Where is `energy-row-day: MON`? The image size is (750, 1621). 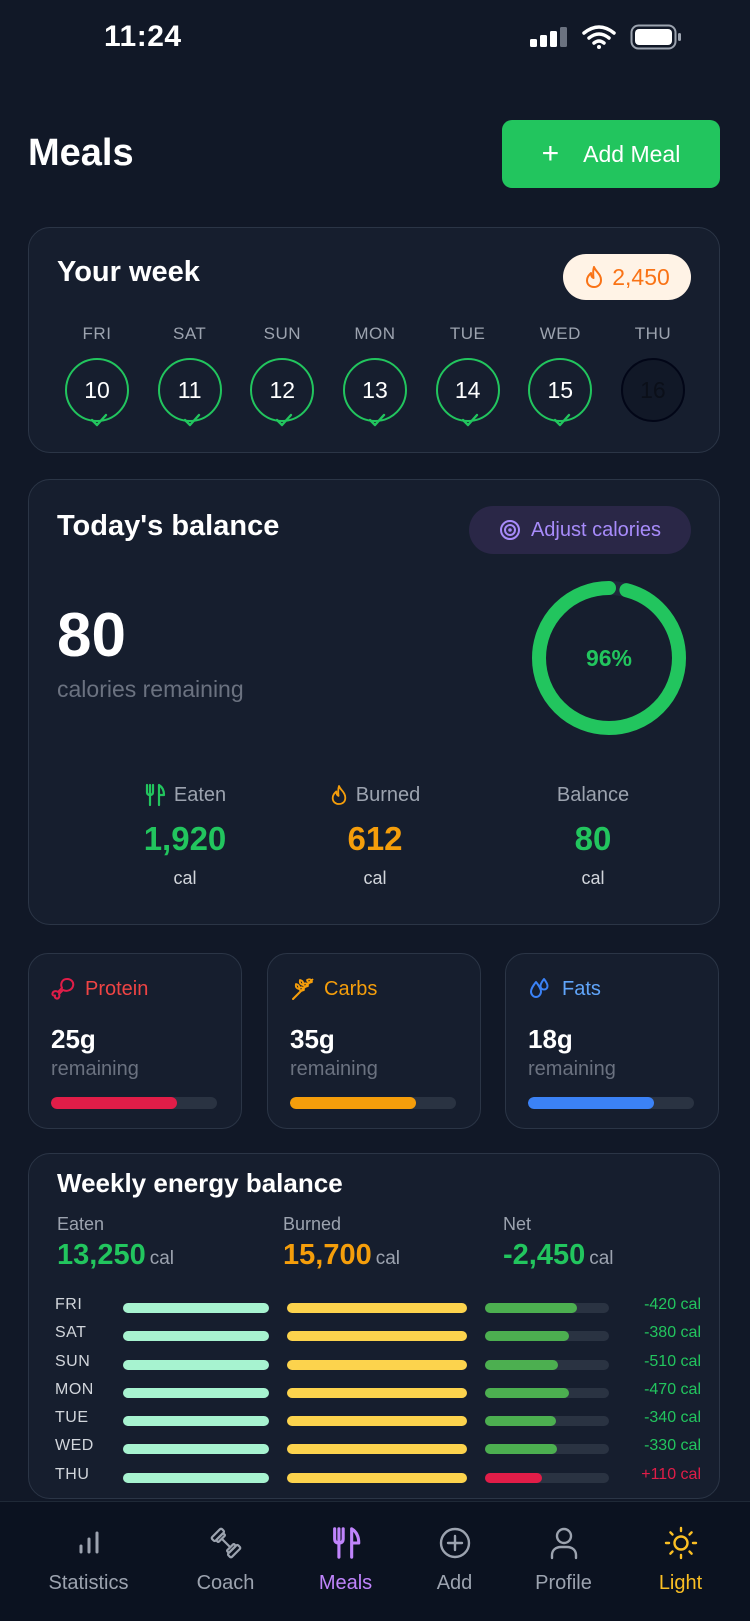
energy-row-day: MON is located at coordinates (74, 1389).